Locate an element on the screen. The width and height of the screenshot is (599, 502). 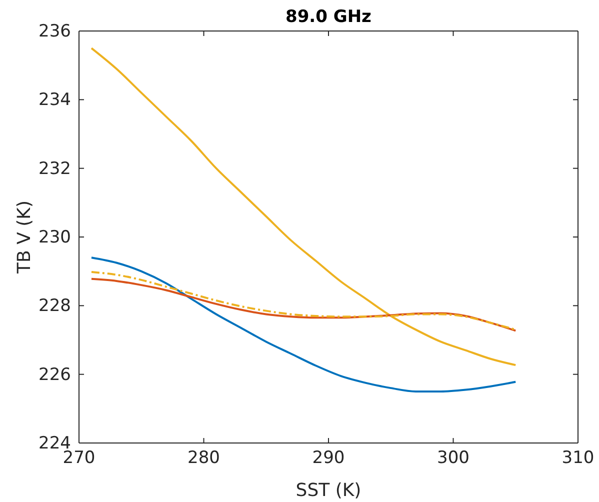
x-tick-label: 280 is located at coordinates (204, 458).